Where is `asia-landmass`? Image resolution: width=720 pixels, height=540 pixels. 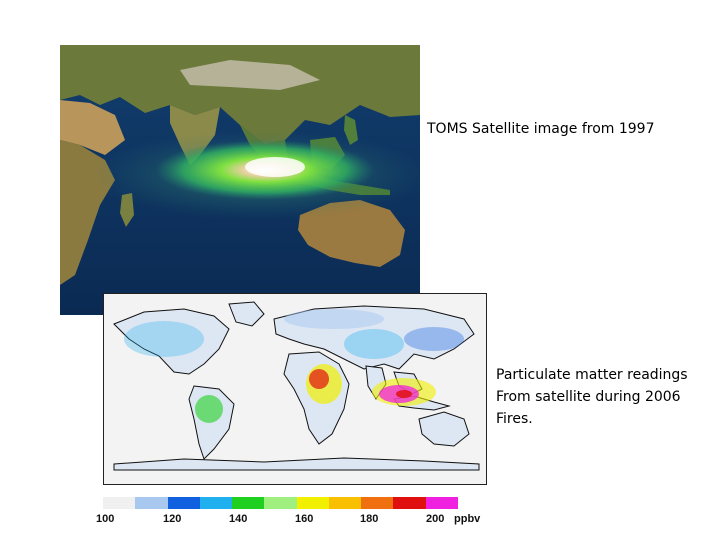
asia-landmass is located at coordinates (240, 95).